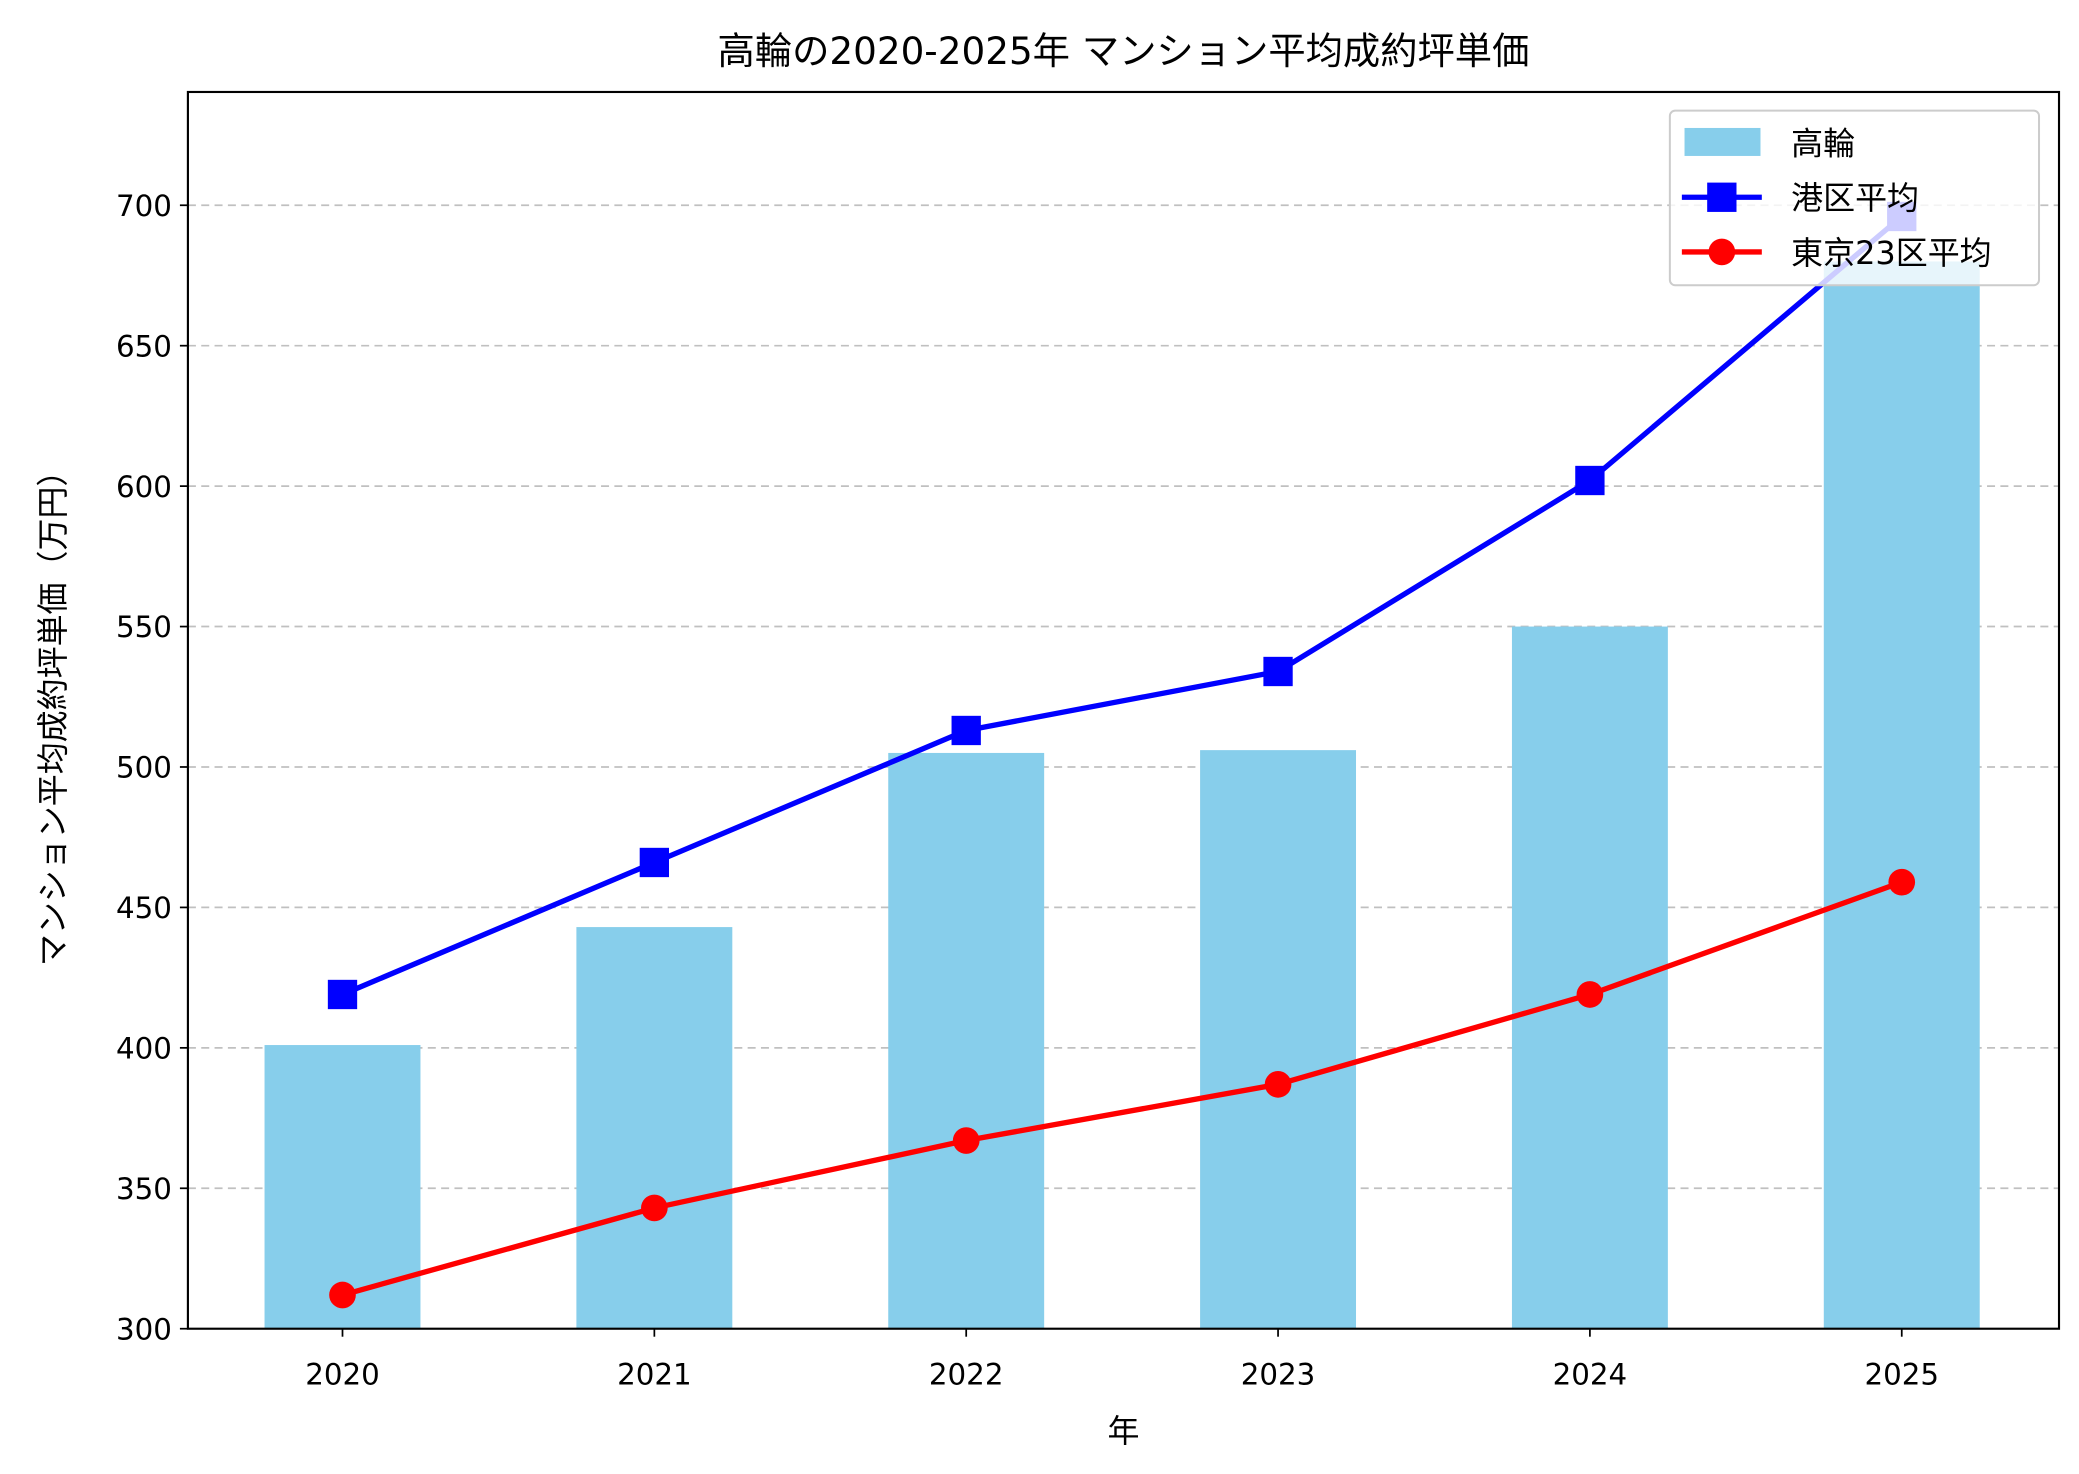 The height and width of the screenshot is (1474, 2079). Describe the element at coordinates (1122, 1360) in the screenshot. I see `x-ticks: 2020 2021 2022 2023 2024 2025` at that location.